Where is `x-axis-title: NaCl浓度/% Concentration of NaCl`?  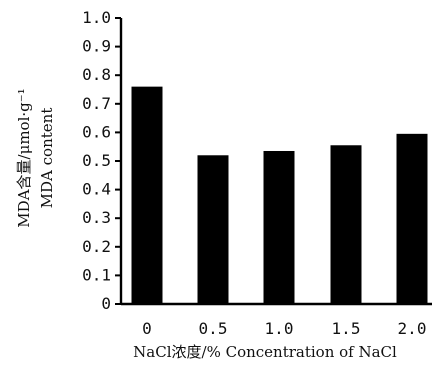 x-axis-title: NaCl浓度/% Concentration of NaCl is located at coordinates (265, 352).